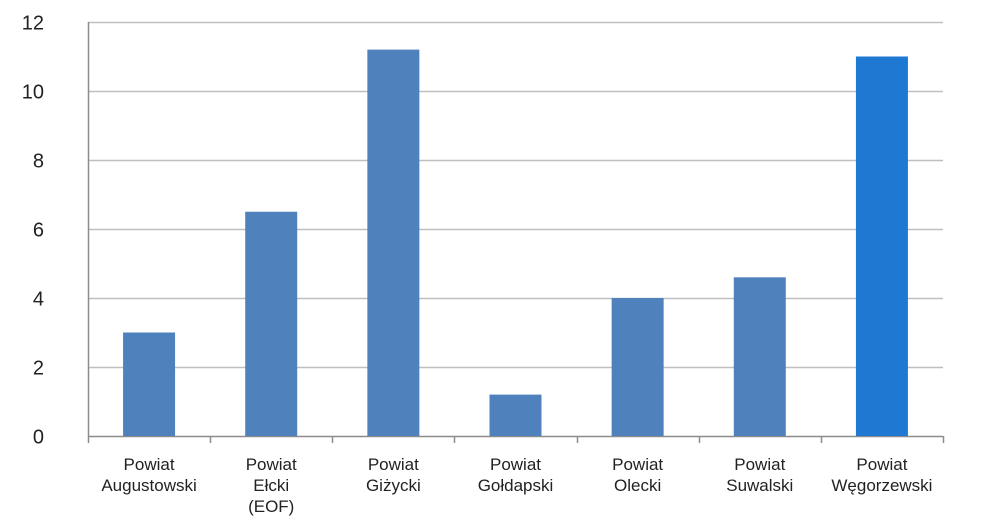 This screenshot has height=526, width=989. What do you see at coordinates (38, 231) in the screenshot?
I see `y-tick-label: 6` at bounding box center [38, 231].